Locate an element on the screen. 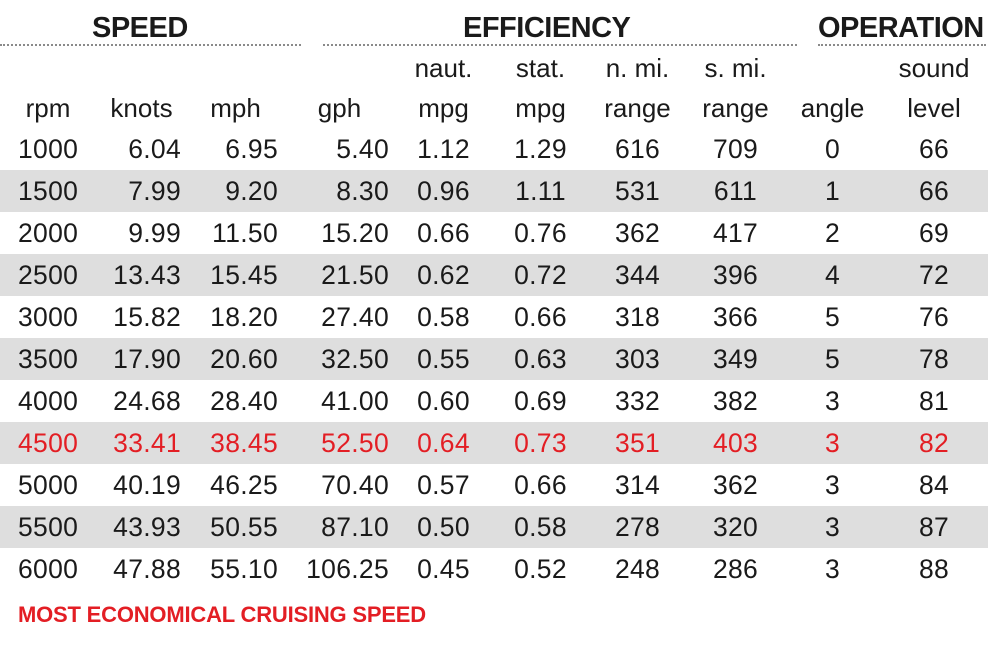  cell-knots: 9.99 is located at coordinates (141, 233).